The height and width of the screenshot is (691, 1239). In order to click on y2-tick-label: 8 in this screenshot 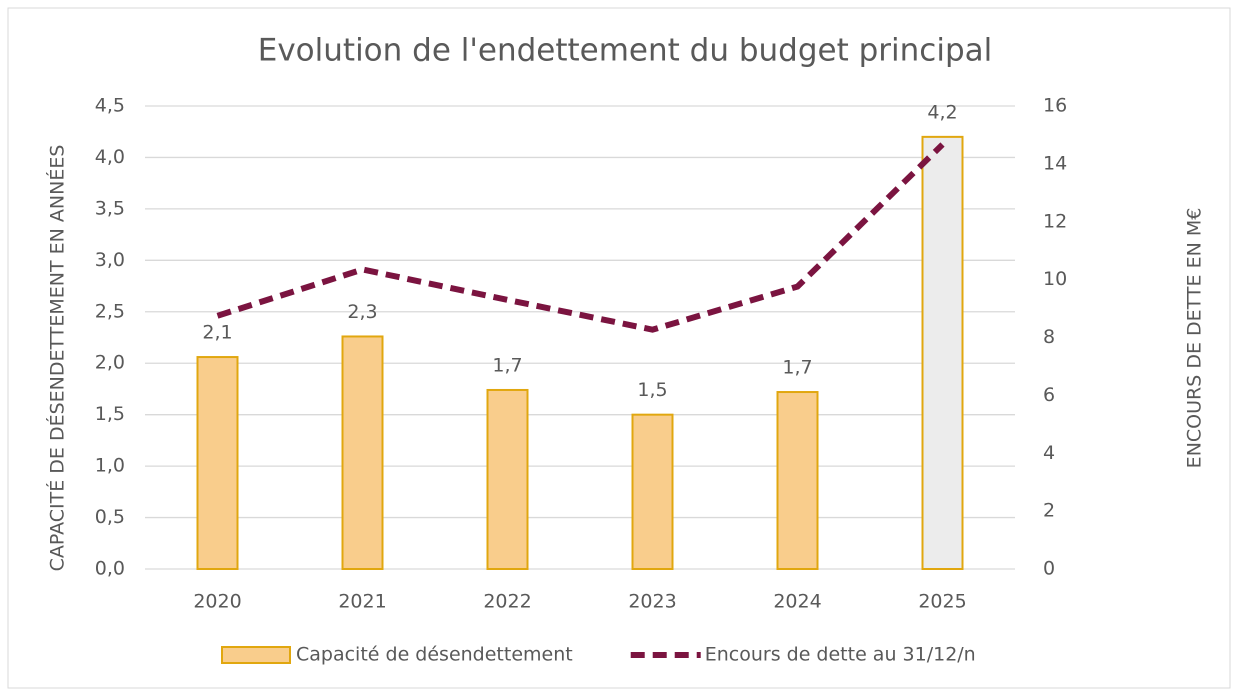, I will do `click(1049, 337)`.